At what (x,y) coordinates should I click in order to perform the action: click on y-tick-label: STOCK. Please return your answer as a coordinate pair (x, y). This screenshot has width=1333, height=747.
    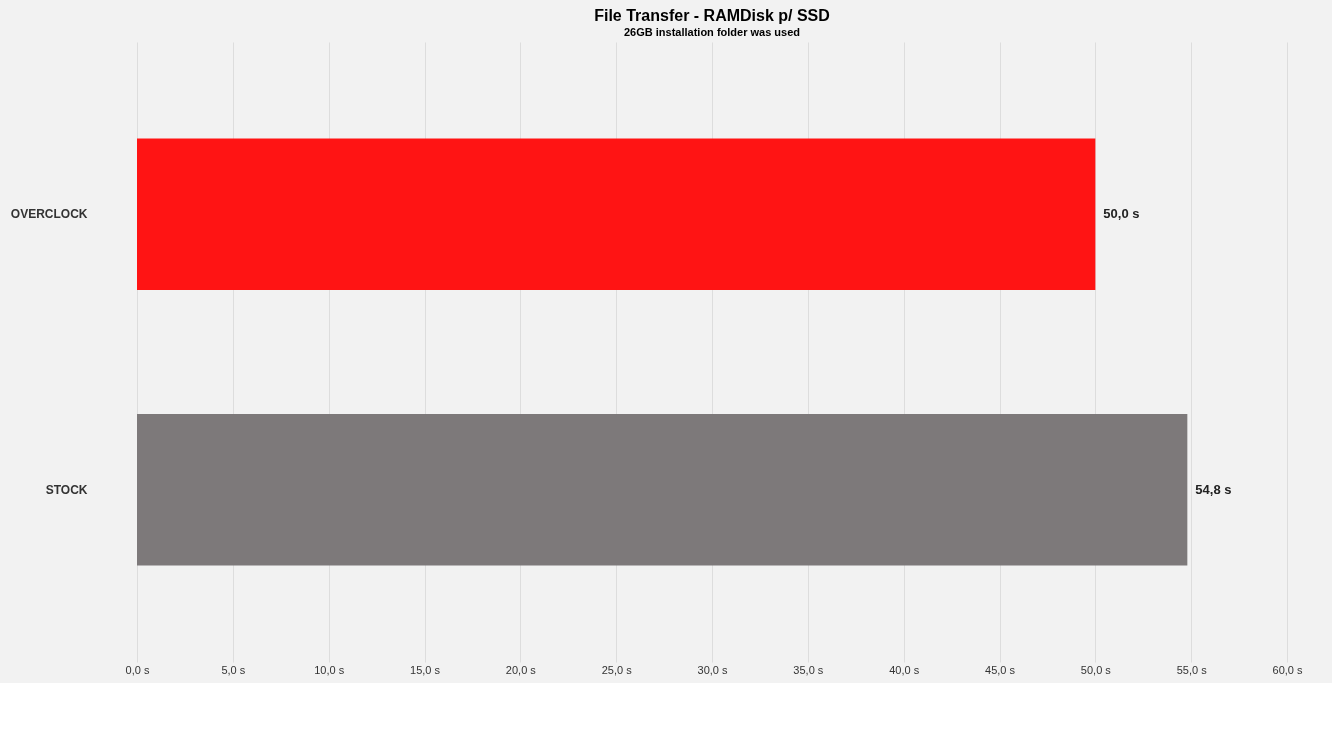
    Looking at the image, I should click on (66, 489).